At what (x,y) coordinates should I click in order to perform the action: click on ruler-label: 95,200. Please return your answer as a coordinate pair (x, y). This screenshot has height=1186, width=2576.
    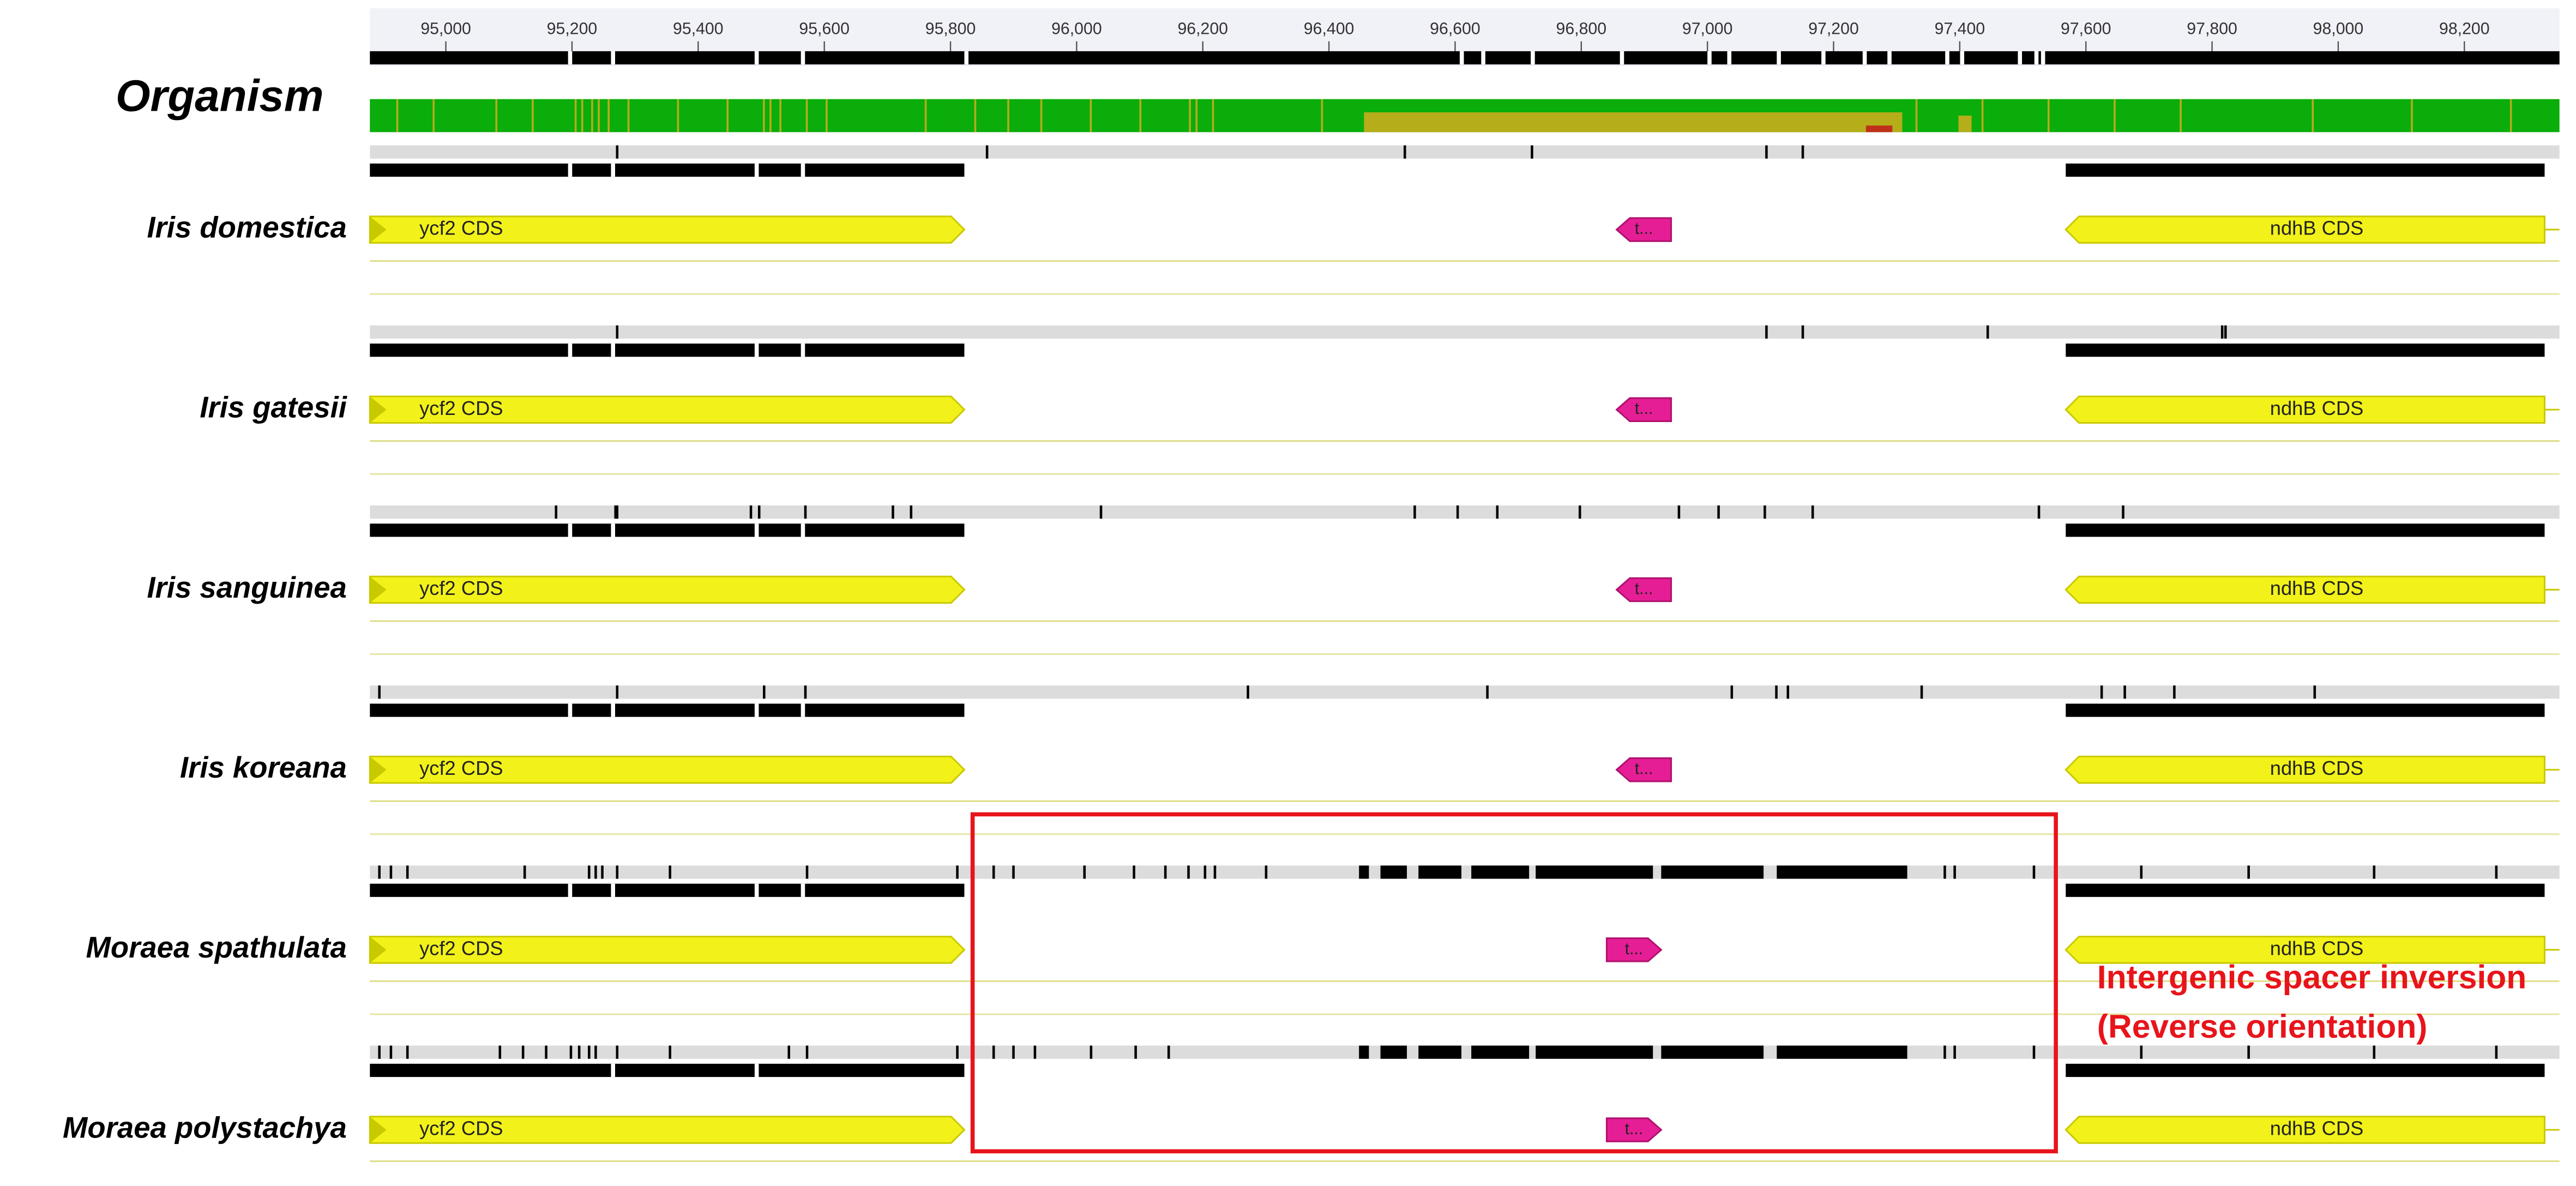
    Looking at the image, I should click on (572, 29).